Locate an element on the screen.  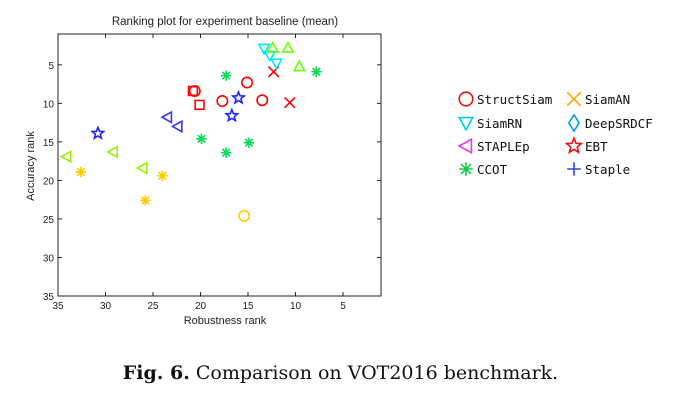
legend-label-staple: Staple is located at coordinates (607, 169).